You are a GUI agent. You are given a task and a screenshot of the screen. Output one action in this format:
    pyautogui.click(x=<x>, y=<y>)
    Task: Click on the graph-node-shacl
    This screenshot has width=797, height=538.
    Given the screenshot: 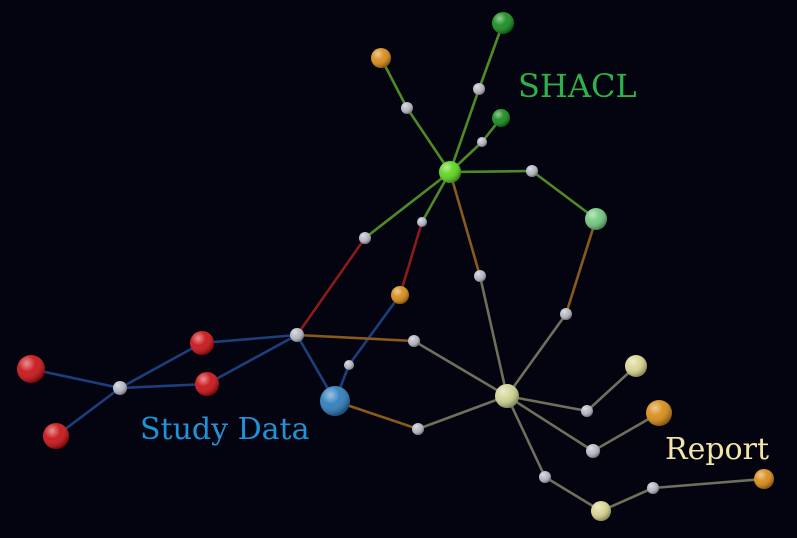 What is the action you would take?
    pyautogui.click(x=450, y=172)
    